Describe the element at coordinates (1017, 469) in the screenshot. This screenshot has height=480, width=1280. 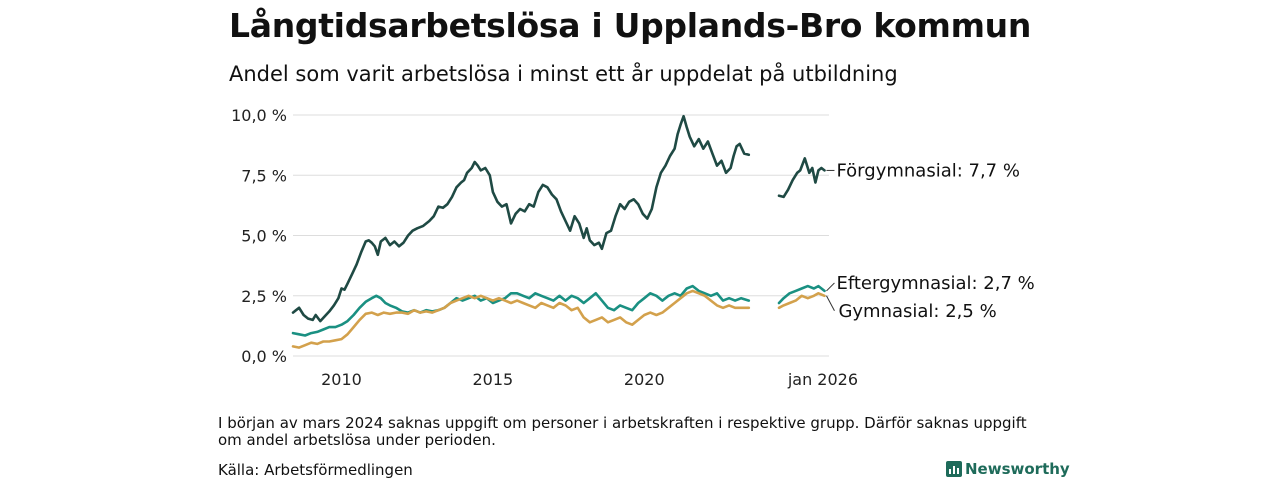
I see `brand-name: Newsworthy` at that location.